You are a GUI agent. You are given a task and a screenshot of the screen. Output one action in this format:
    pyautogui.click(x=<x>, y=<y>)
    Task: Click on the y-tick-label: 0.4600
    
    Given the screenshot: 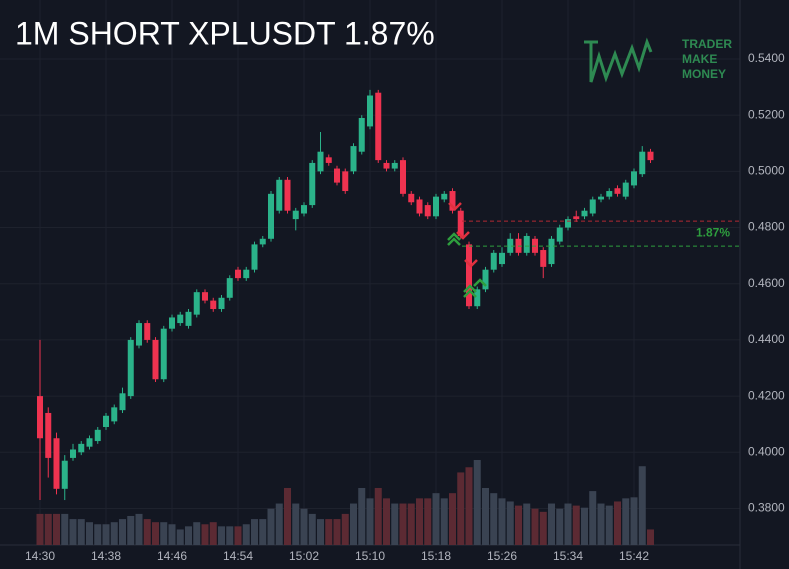 What is the action you would take?
    pyautogui.click(x=766, y=283)
    